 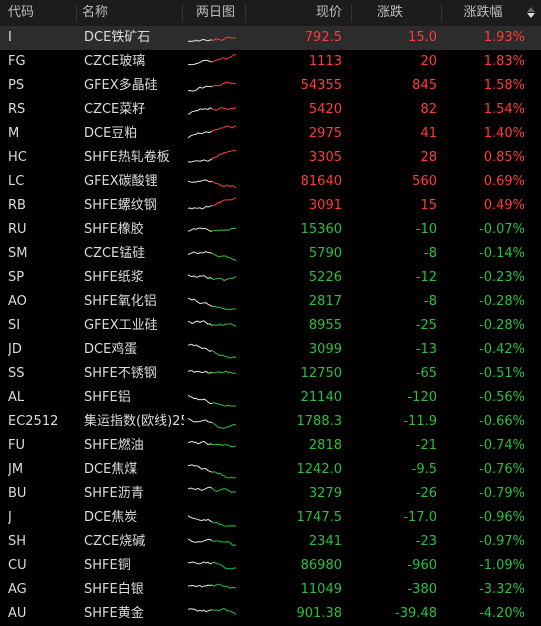 What do you see at coordinates (270, 230) in the screenshot?
I see `table-row: RU SHFE橡胶 15360 -10 -0.07%` at bounding box center [270, 230].